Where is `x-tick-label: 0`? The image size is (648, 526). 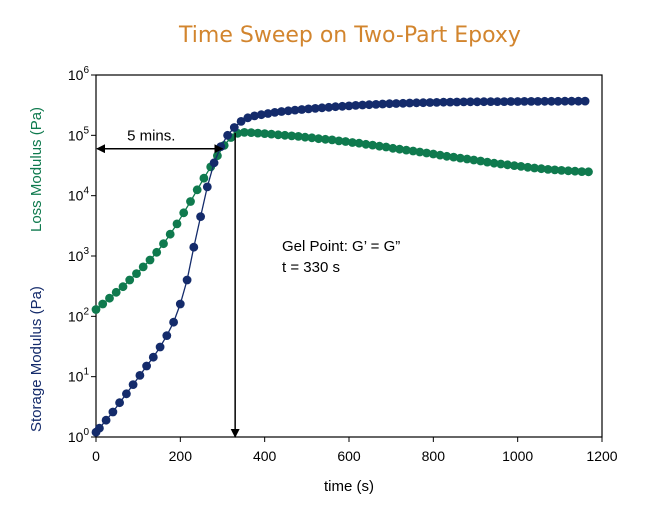
x-tick-label: 0 is located at coordinates (96, 456).